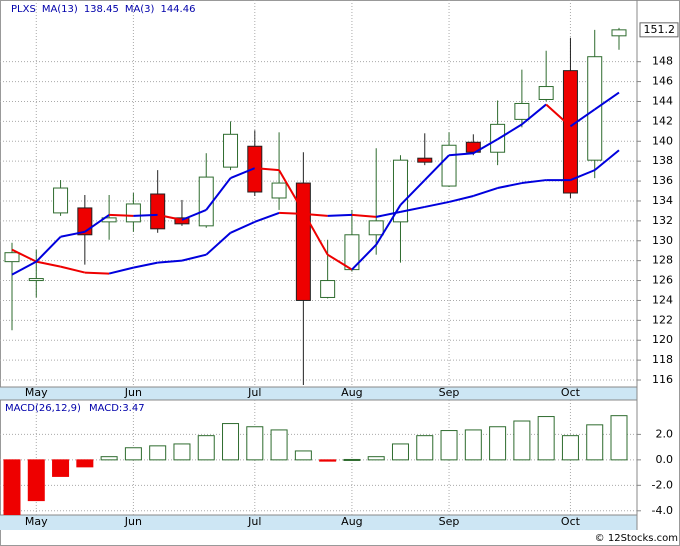 This screenshot has width=680, height=546. I want to click on y-tick-label: 134, so click(662, 200).